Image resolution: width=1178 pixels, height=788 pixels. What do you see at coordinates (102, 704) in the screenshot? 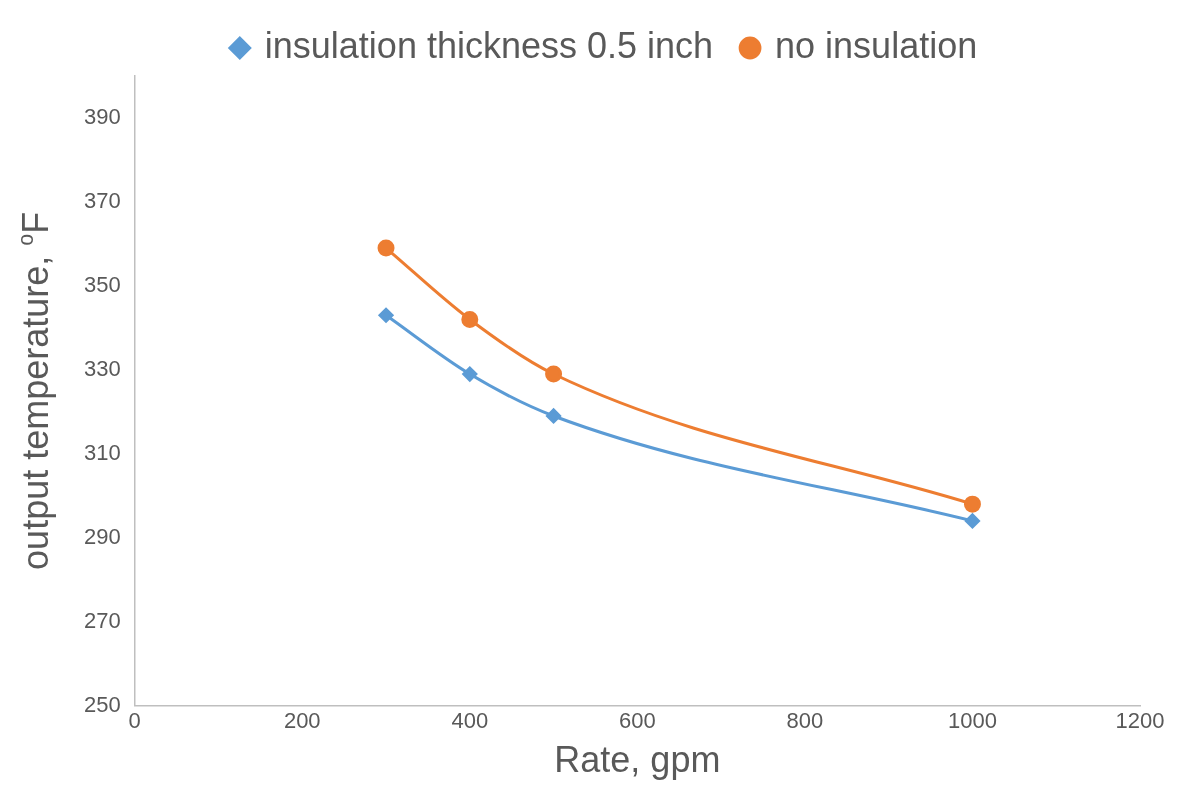
I see `y-tick-label: 250` at bounding box center [102, 704].